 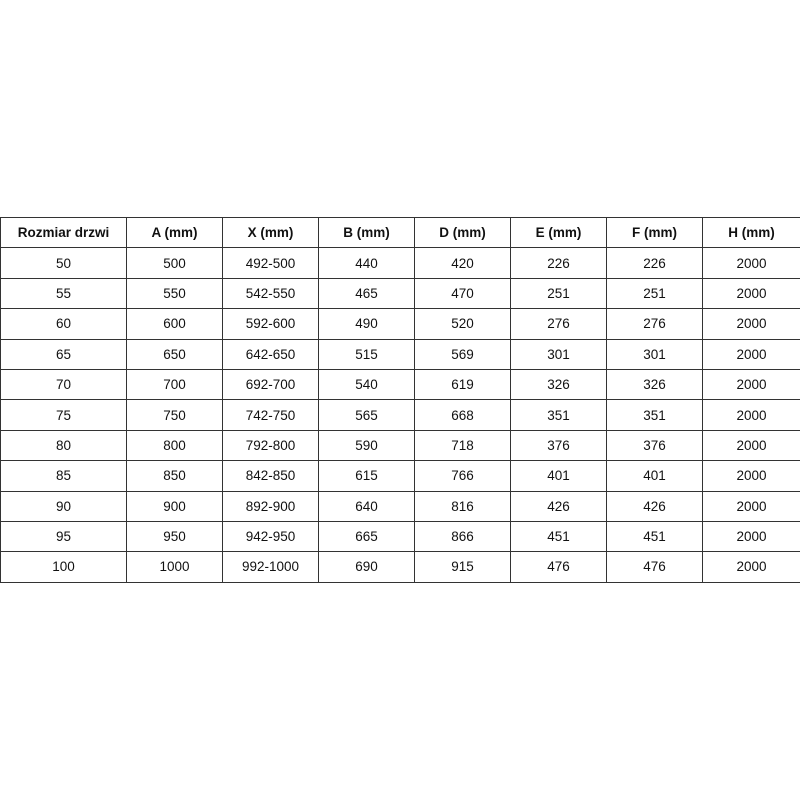 I want to click on table-cell: 80, so click(x=63, y=445).